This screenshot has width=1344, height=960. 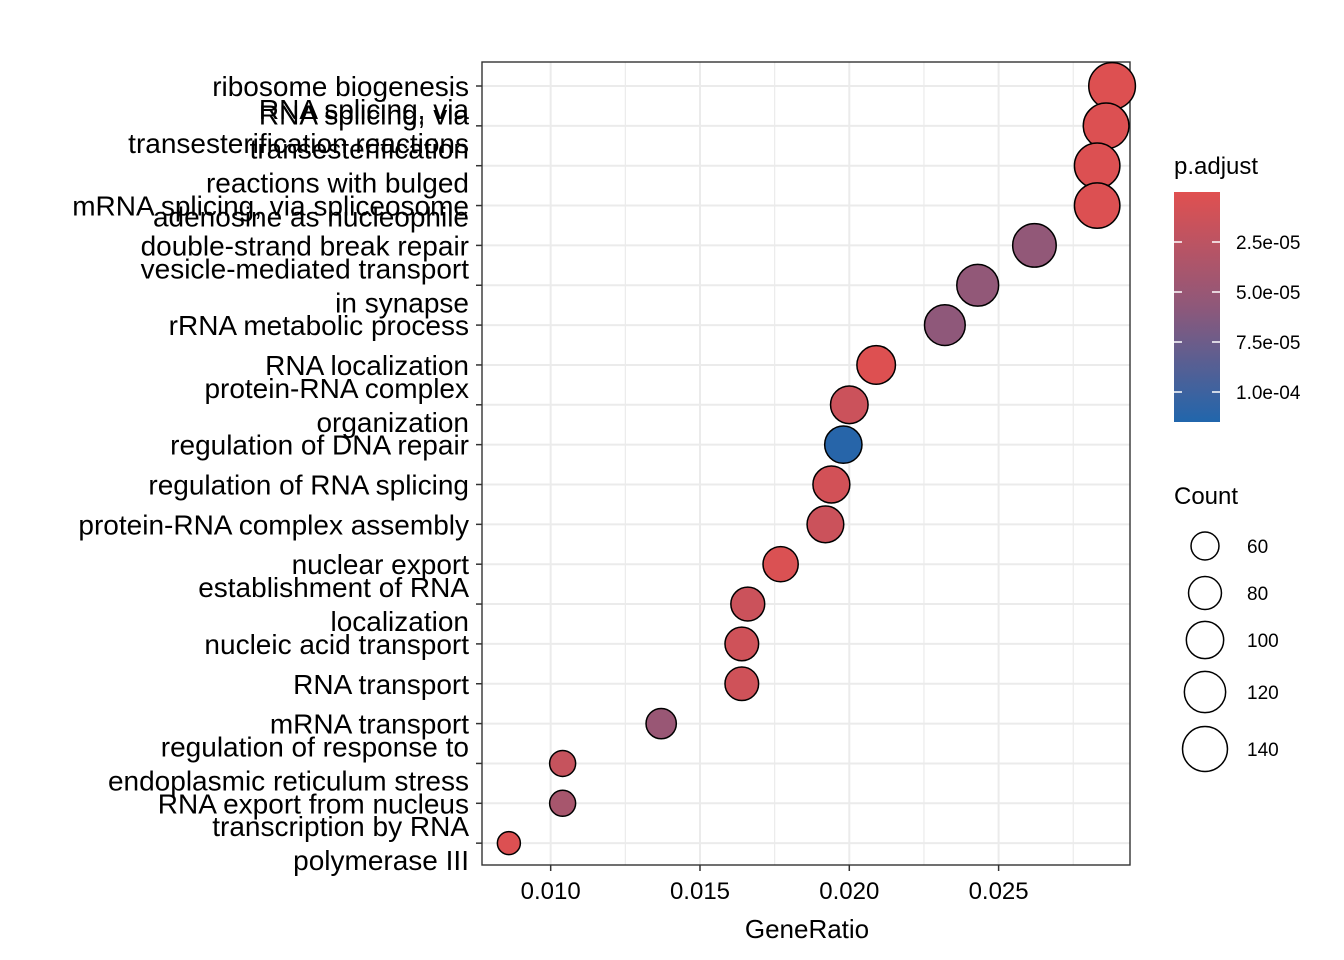 What do you see at coordinates (999, 891) in the screenshot?
I see `x-tick-label: 0.025` at bounding box center [999, 891].